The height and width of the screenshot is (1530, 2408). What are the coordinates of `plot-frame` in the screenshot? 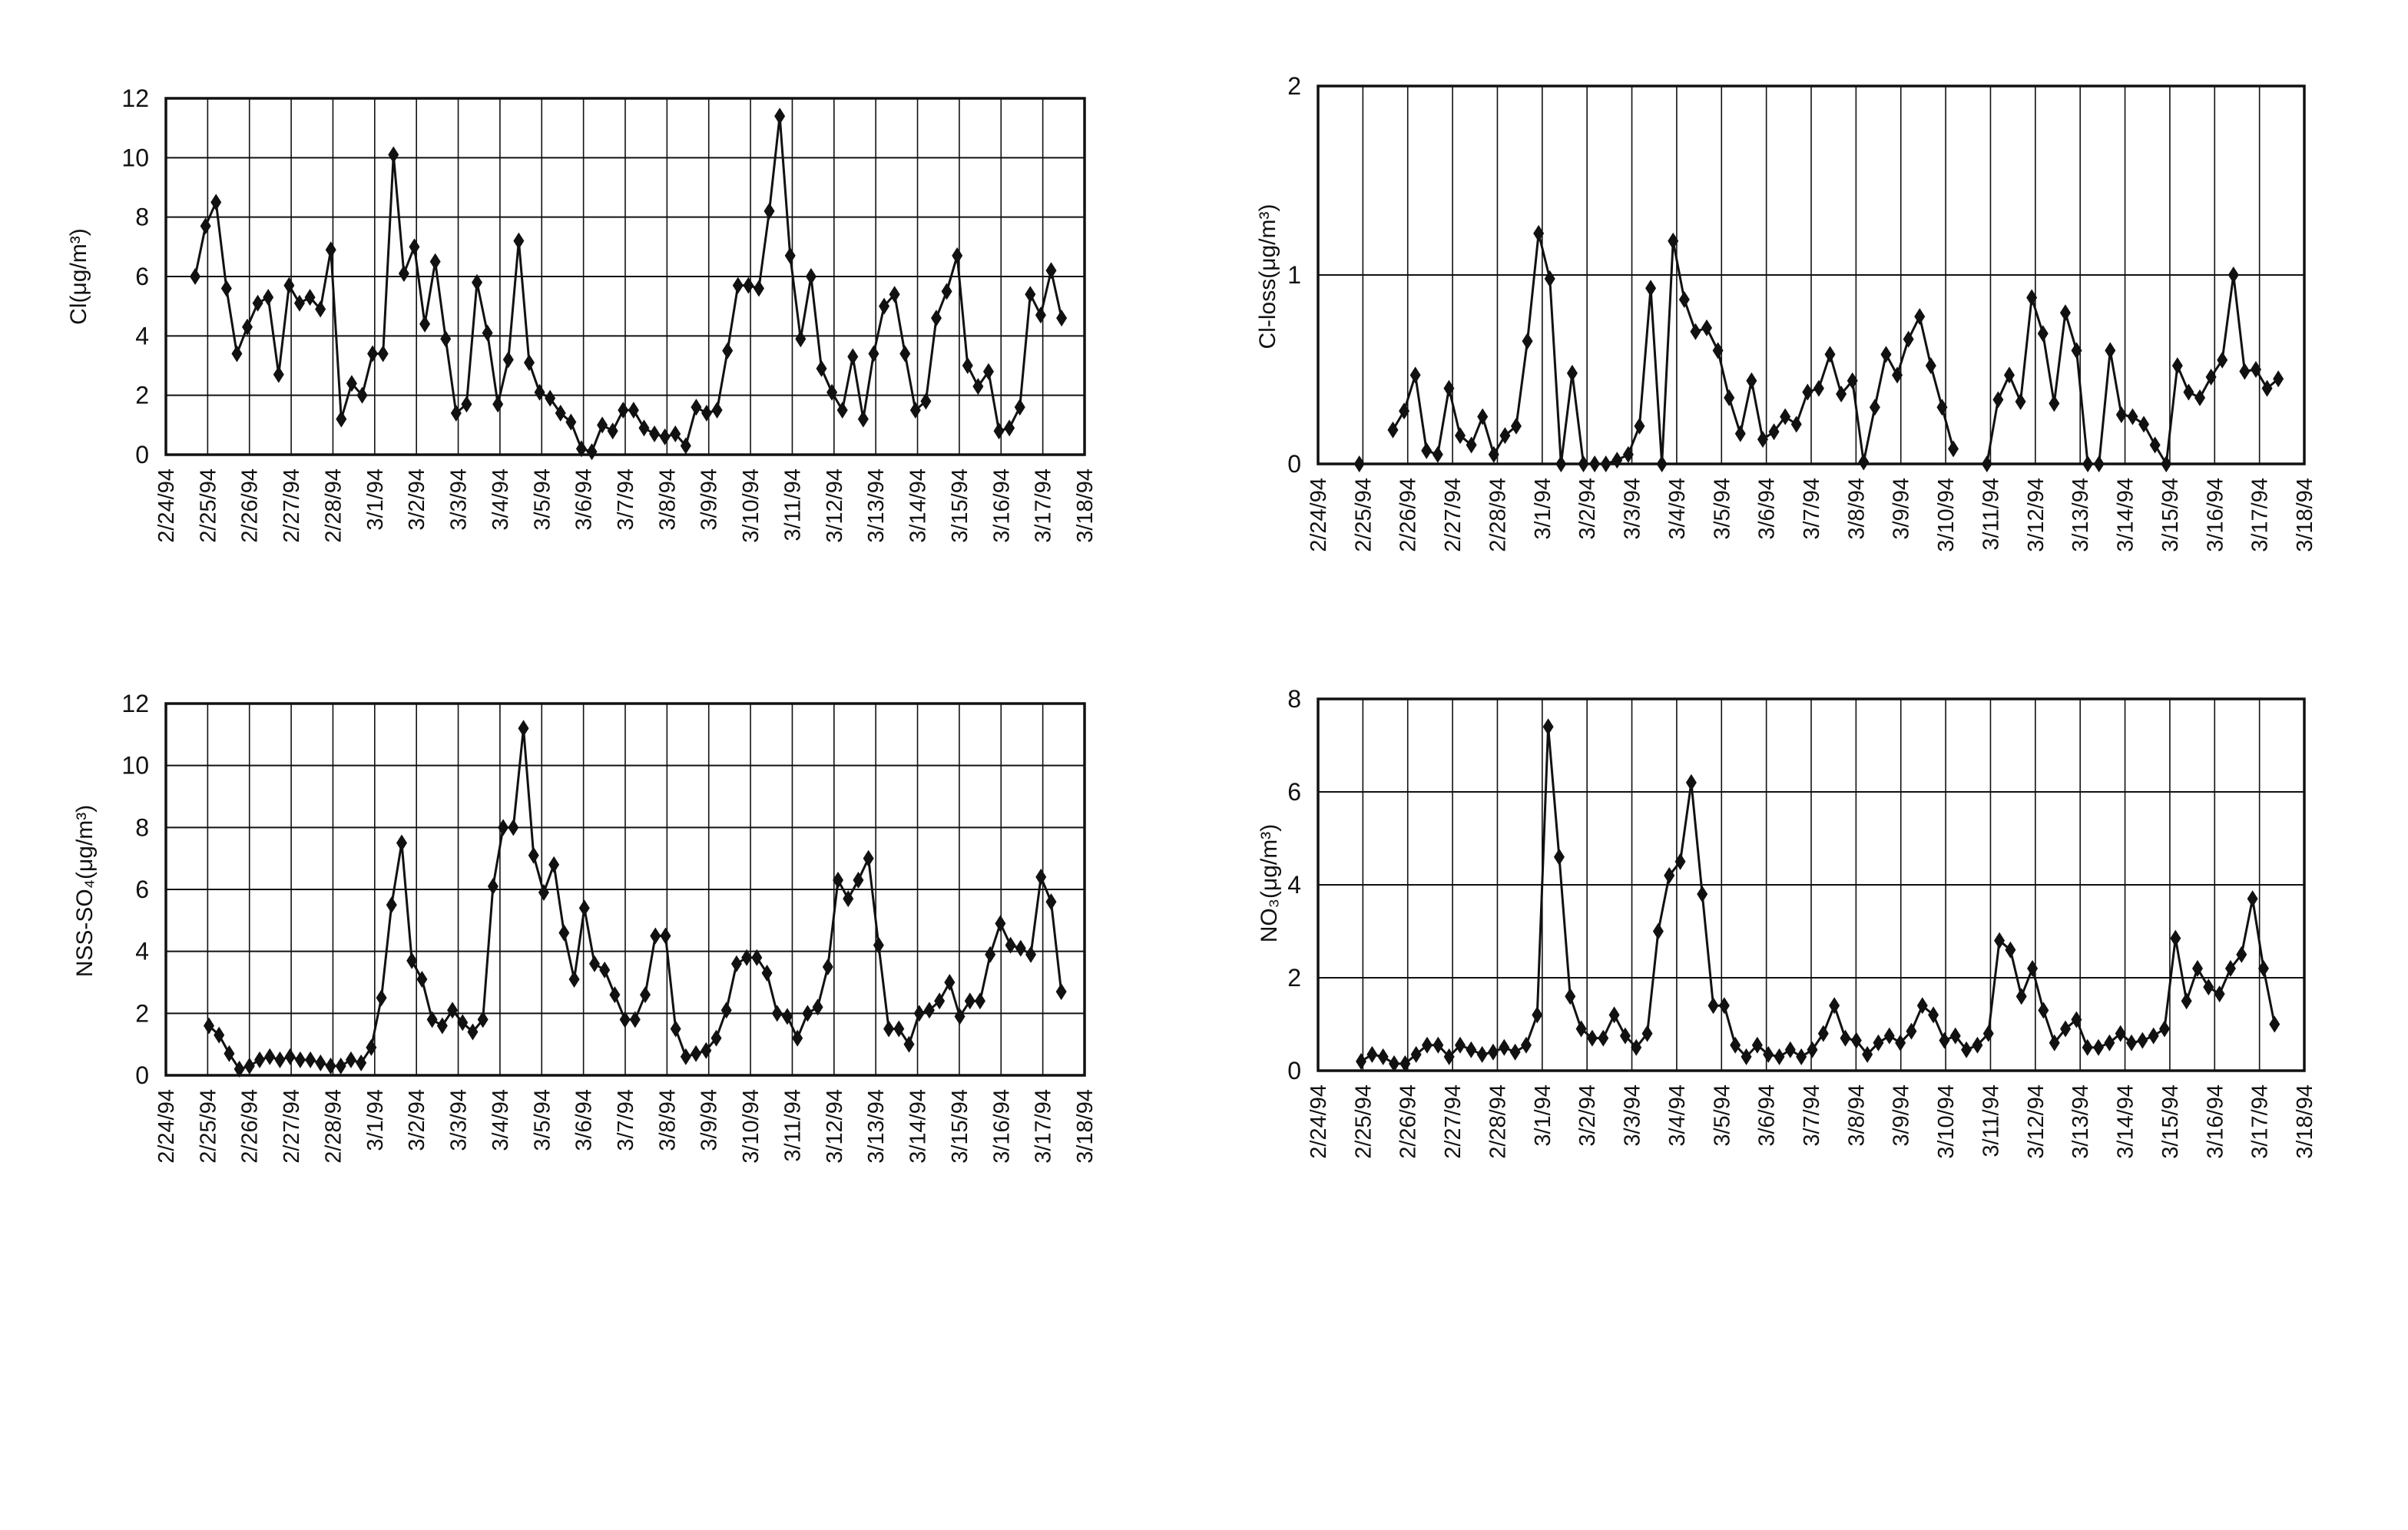 It's located at (1811, 274).